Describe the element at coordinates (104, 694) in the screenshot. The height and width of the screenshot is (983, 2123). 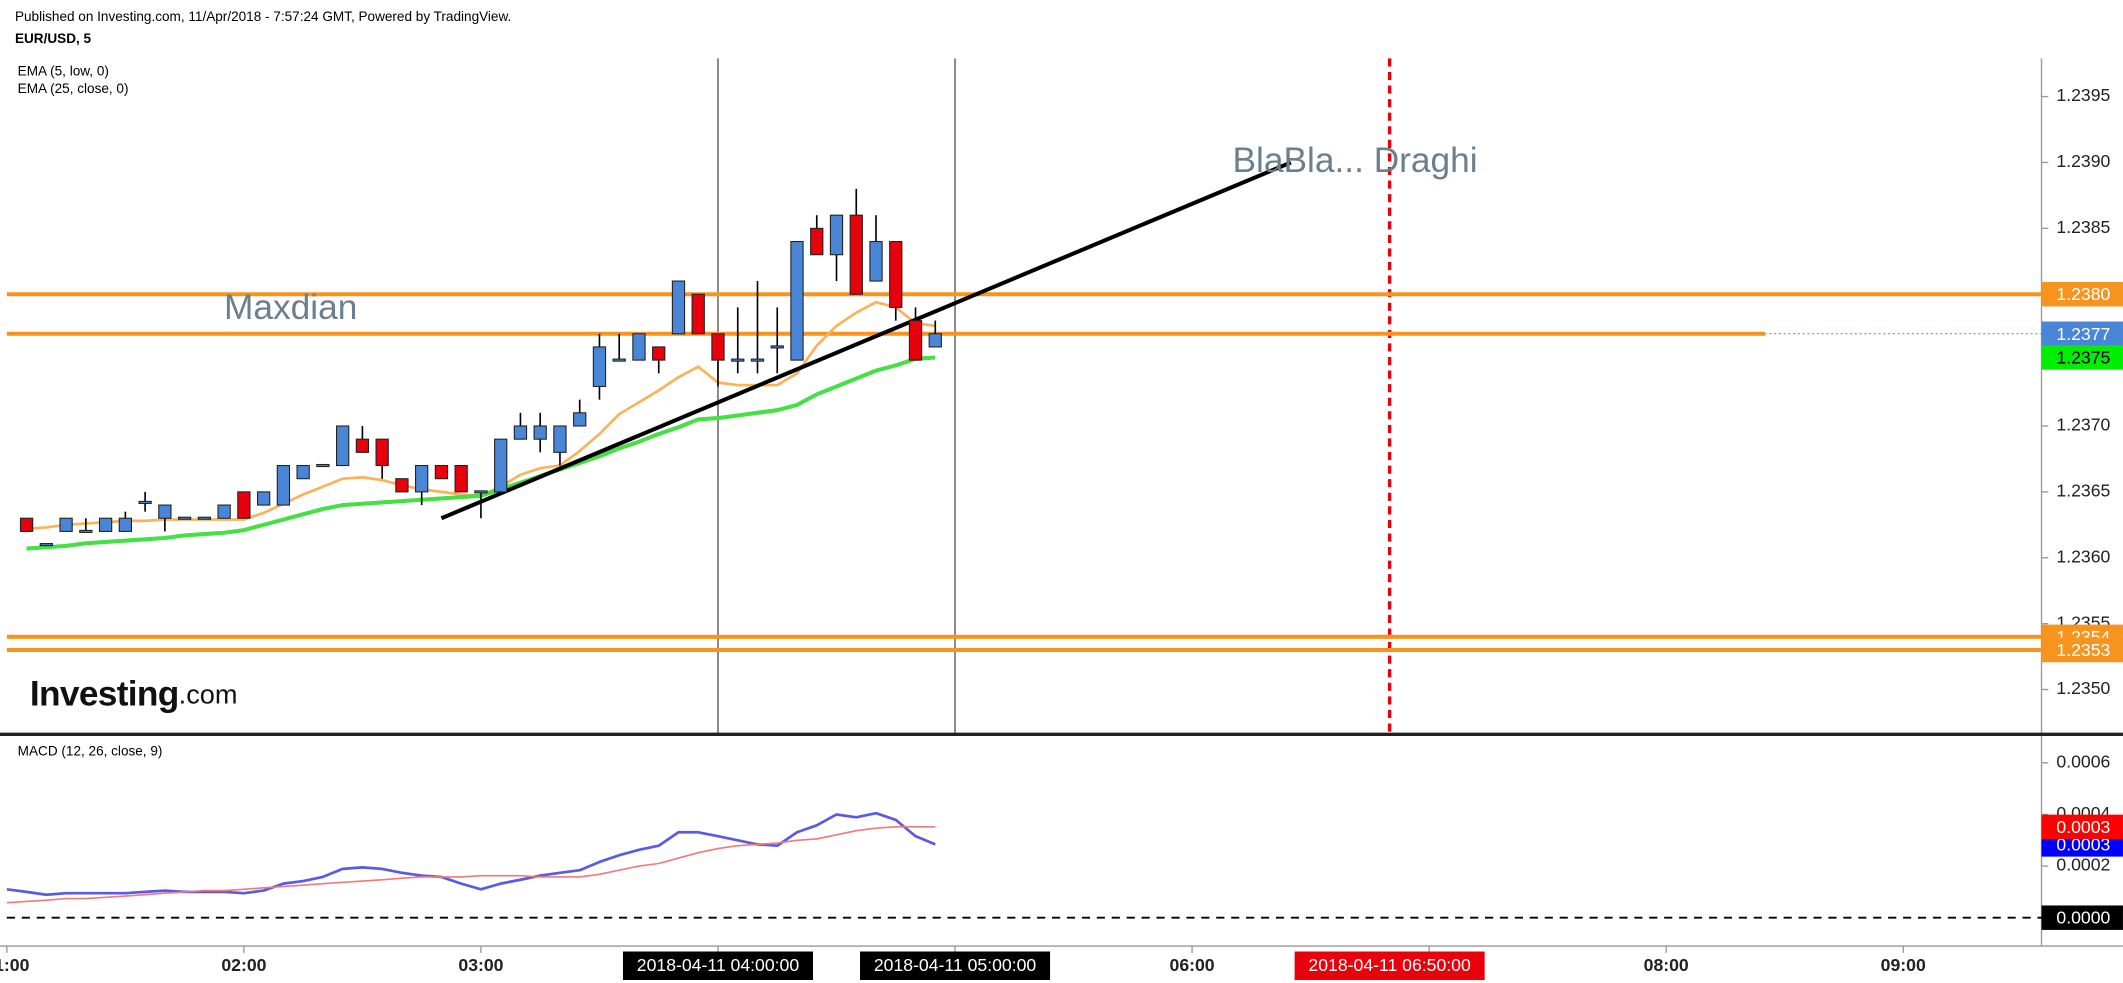
I see `logo-brand: Investing` at that location.